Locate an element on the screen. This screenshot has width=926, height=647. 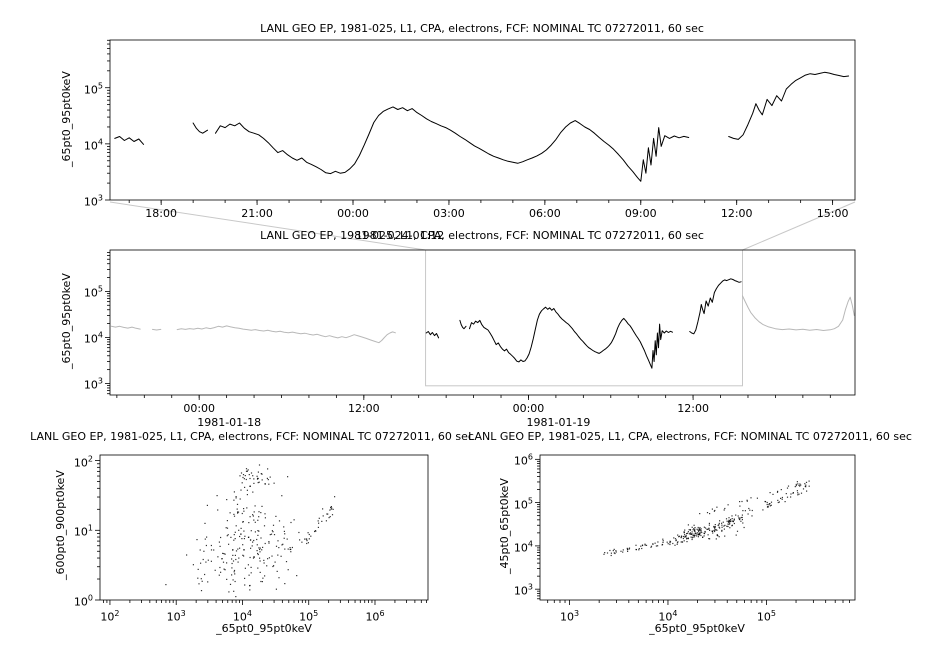
tick-label: 101 is located at coordinates (83, 531).